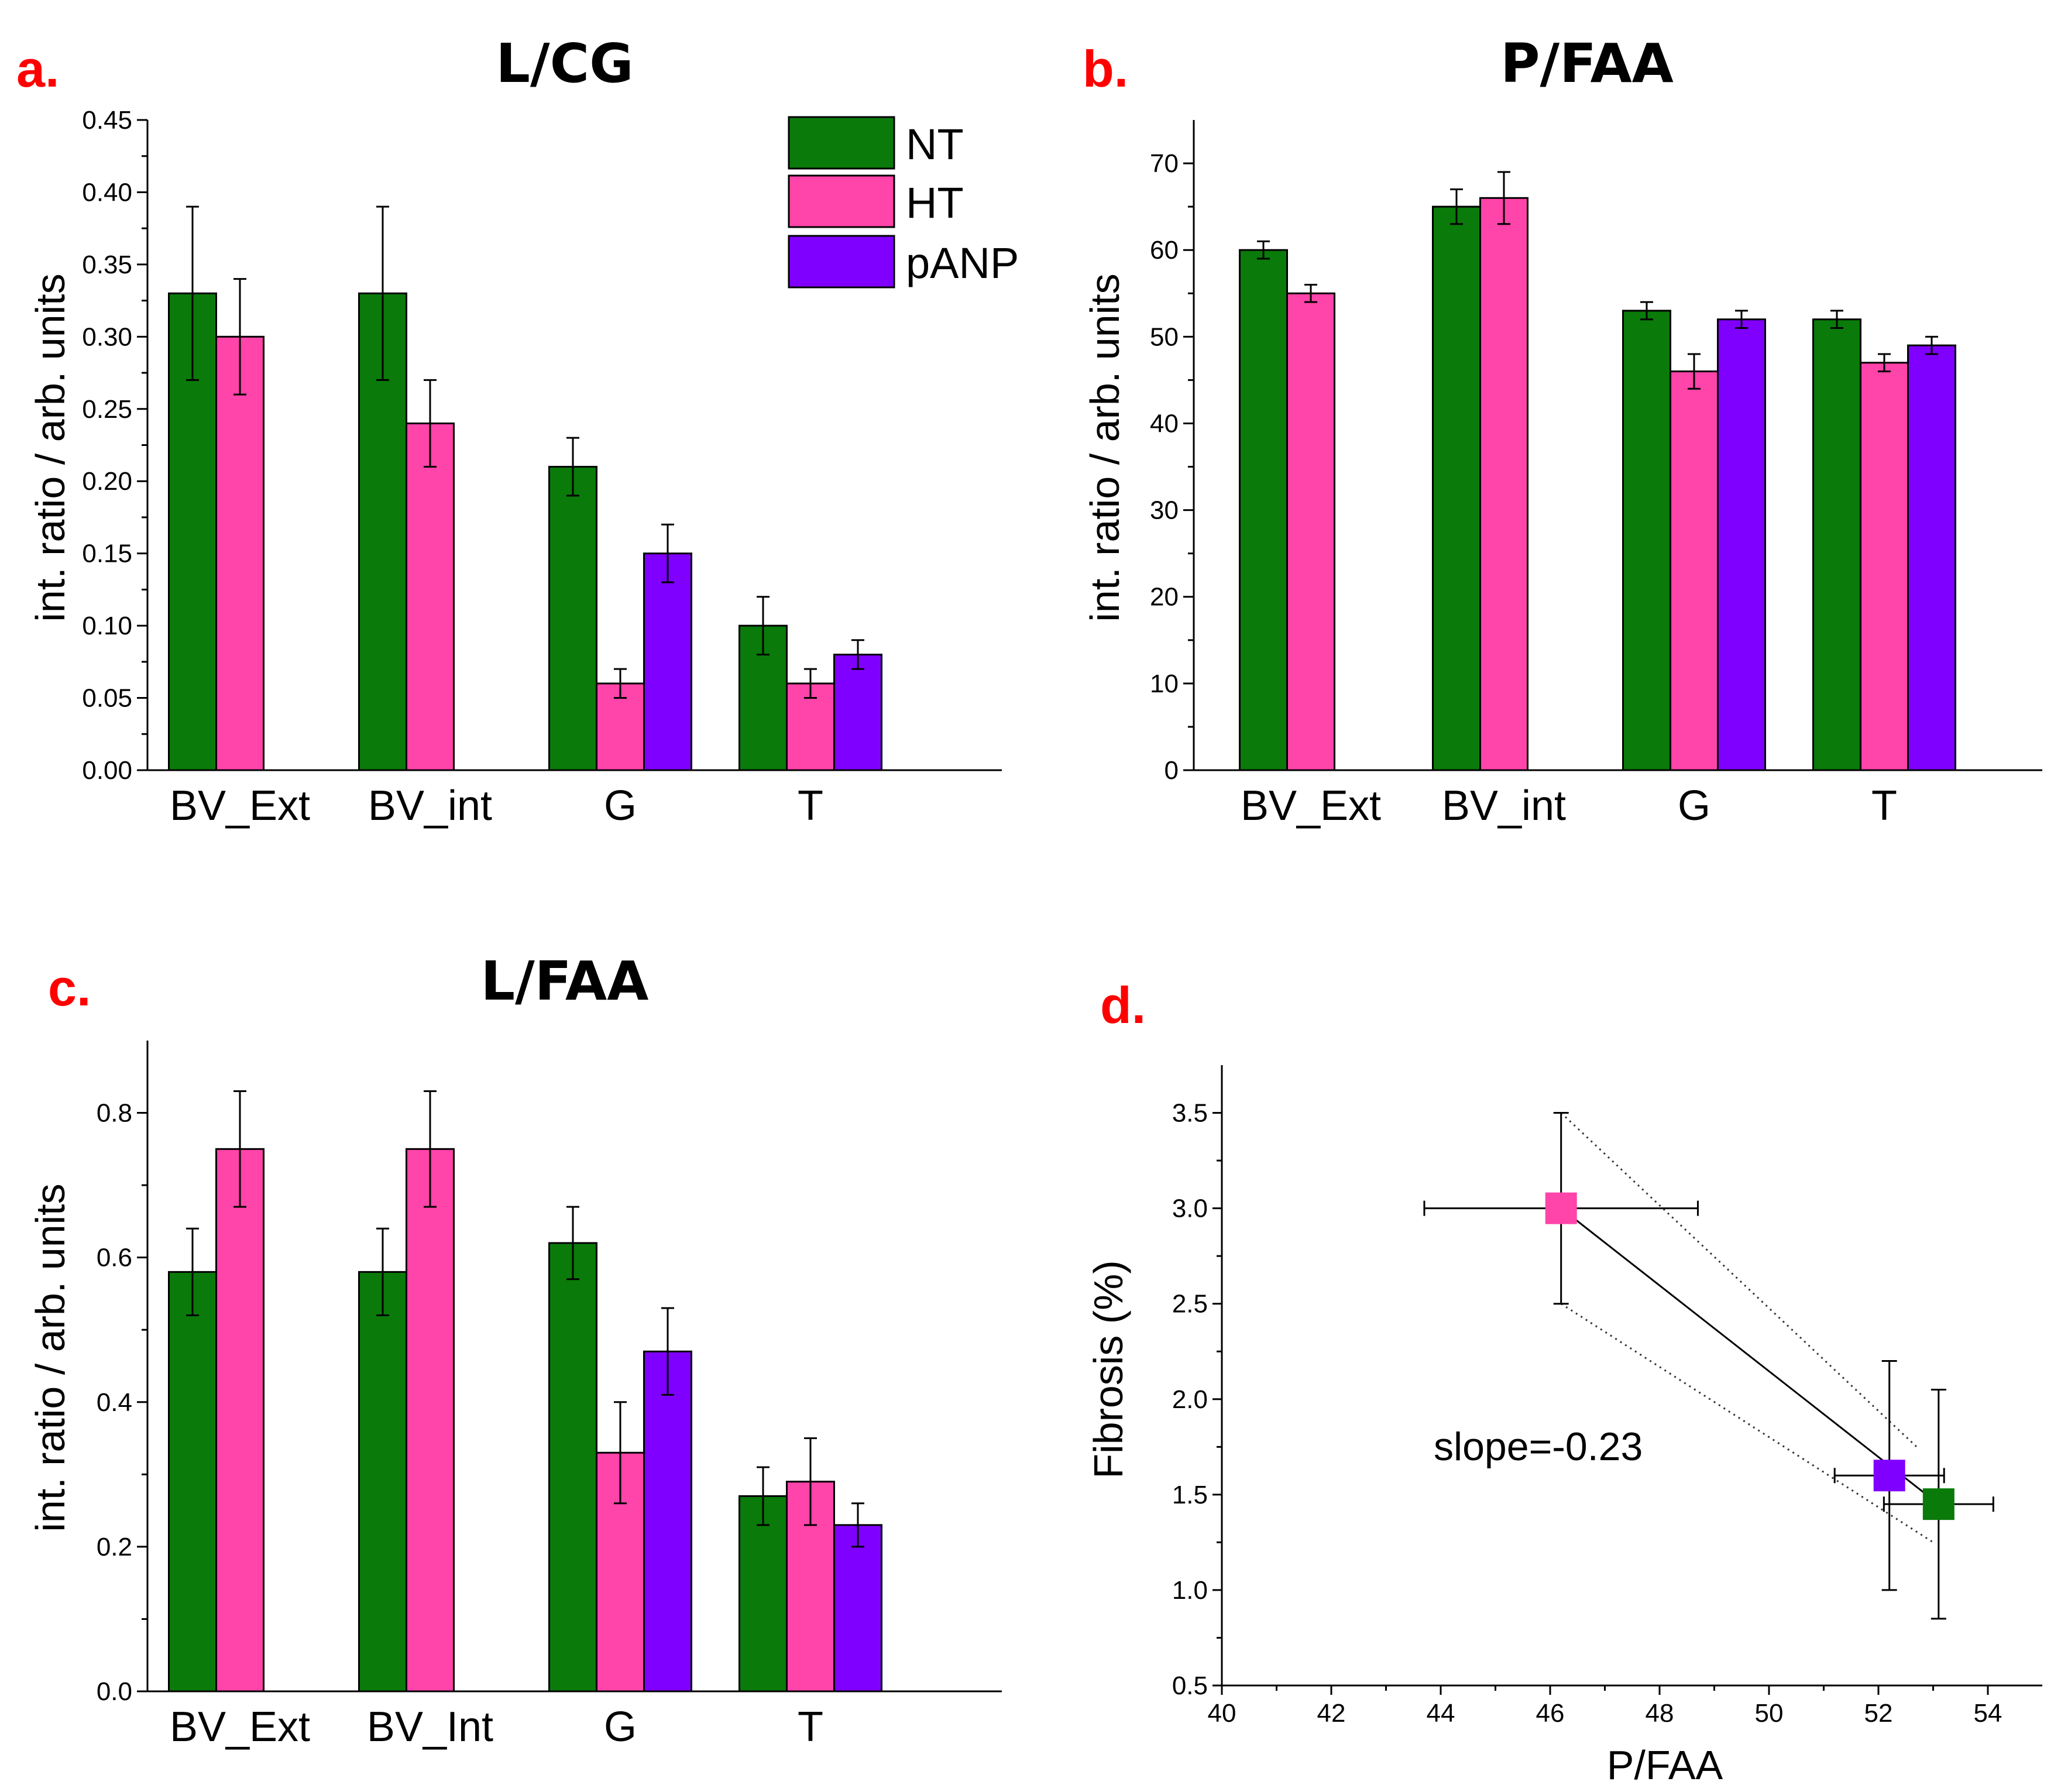  I want to click on y-tick-label: 10, so click(1164, 684).